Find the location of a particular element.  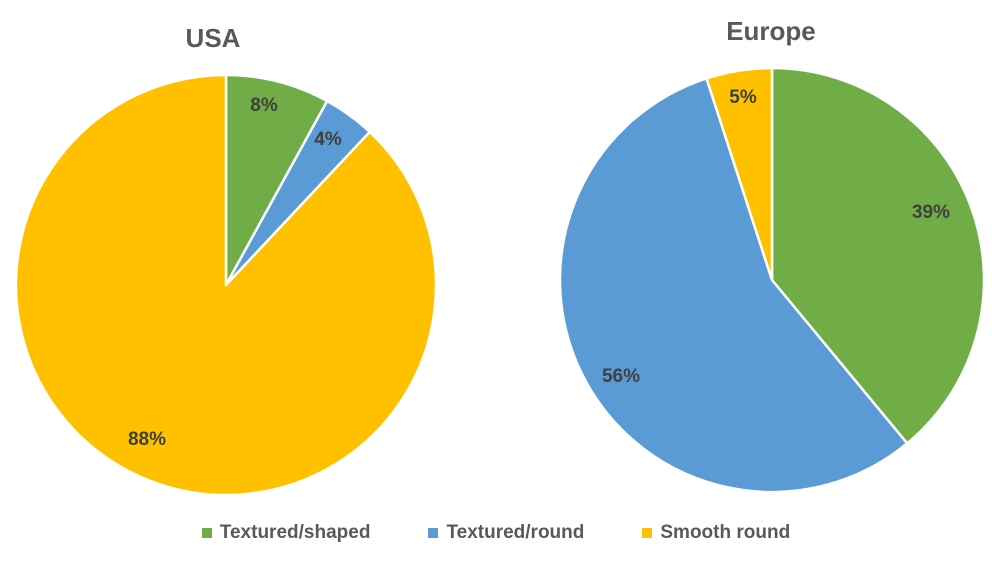

chart-title: Europe is located at coordinates (771, 31).